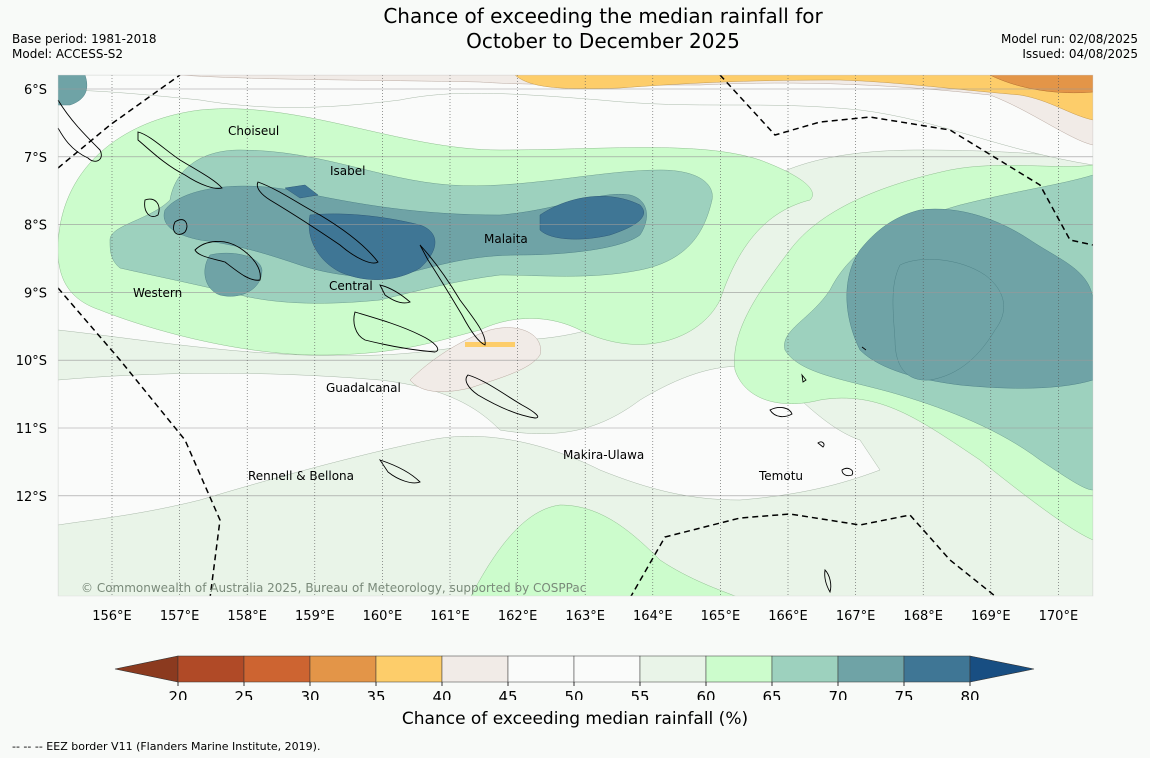 The width and height of the screenshot is (1150, 758). What do you see at coordinates (639, 694) in the screenshot?
I see `colorbar-tick-label: 55` at bounding box center [639, 694].